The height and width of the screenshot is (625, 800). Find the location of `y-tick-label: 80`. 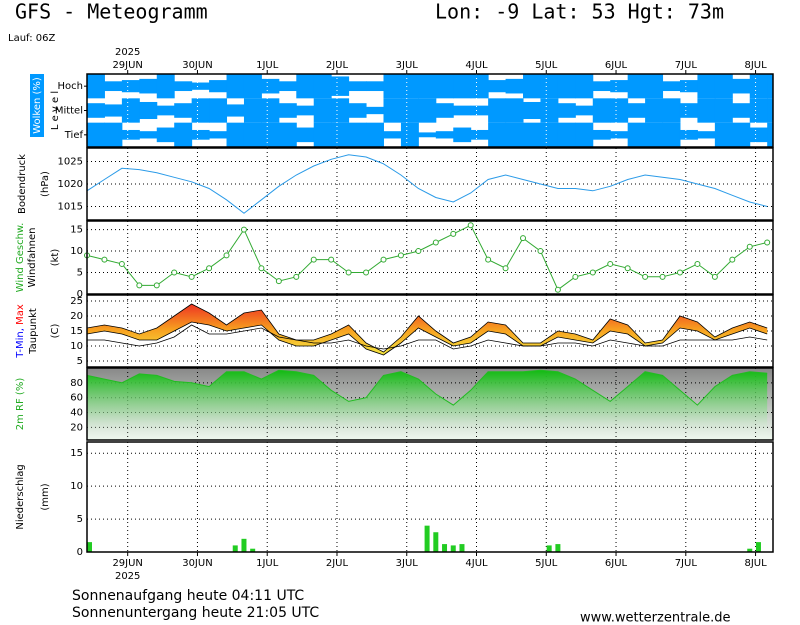

y-tick-label: 80 is located at coordinates (76, 383).